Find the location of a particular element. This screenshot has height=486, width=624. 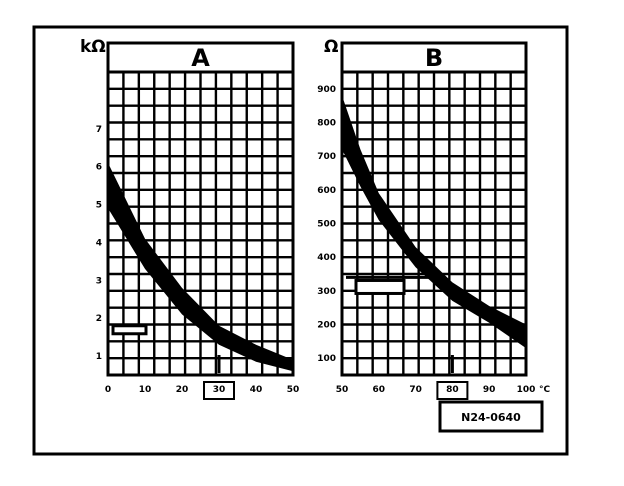

figure-code-box is located at coordinates (491, 416).